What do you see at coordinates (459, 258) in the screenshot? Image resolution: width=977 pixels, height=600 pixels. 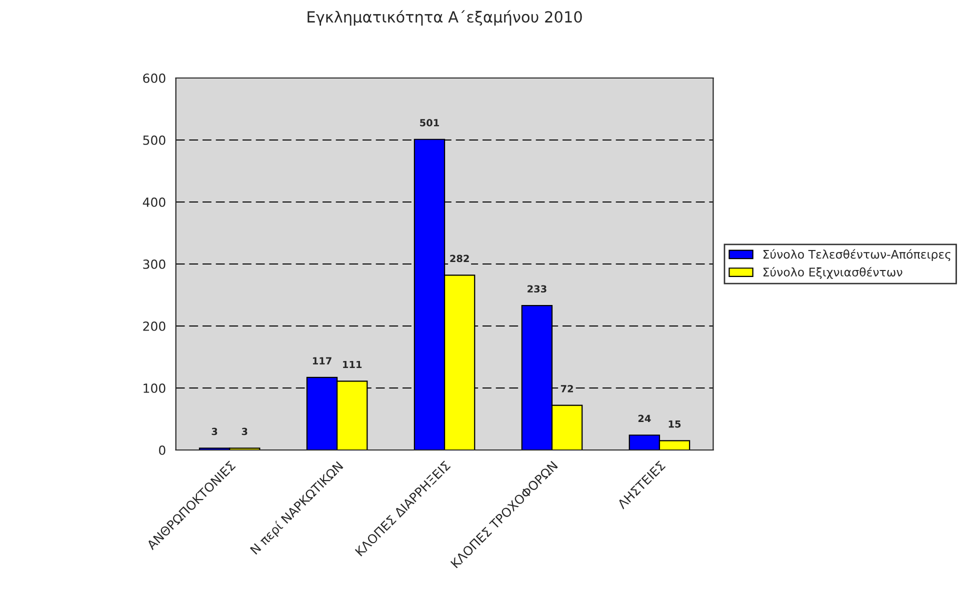 I see `data-label: 282` at bounding box center [459, 258].